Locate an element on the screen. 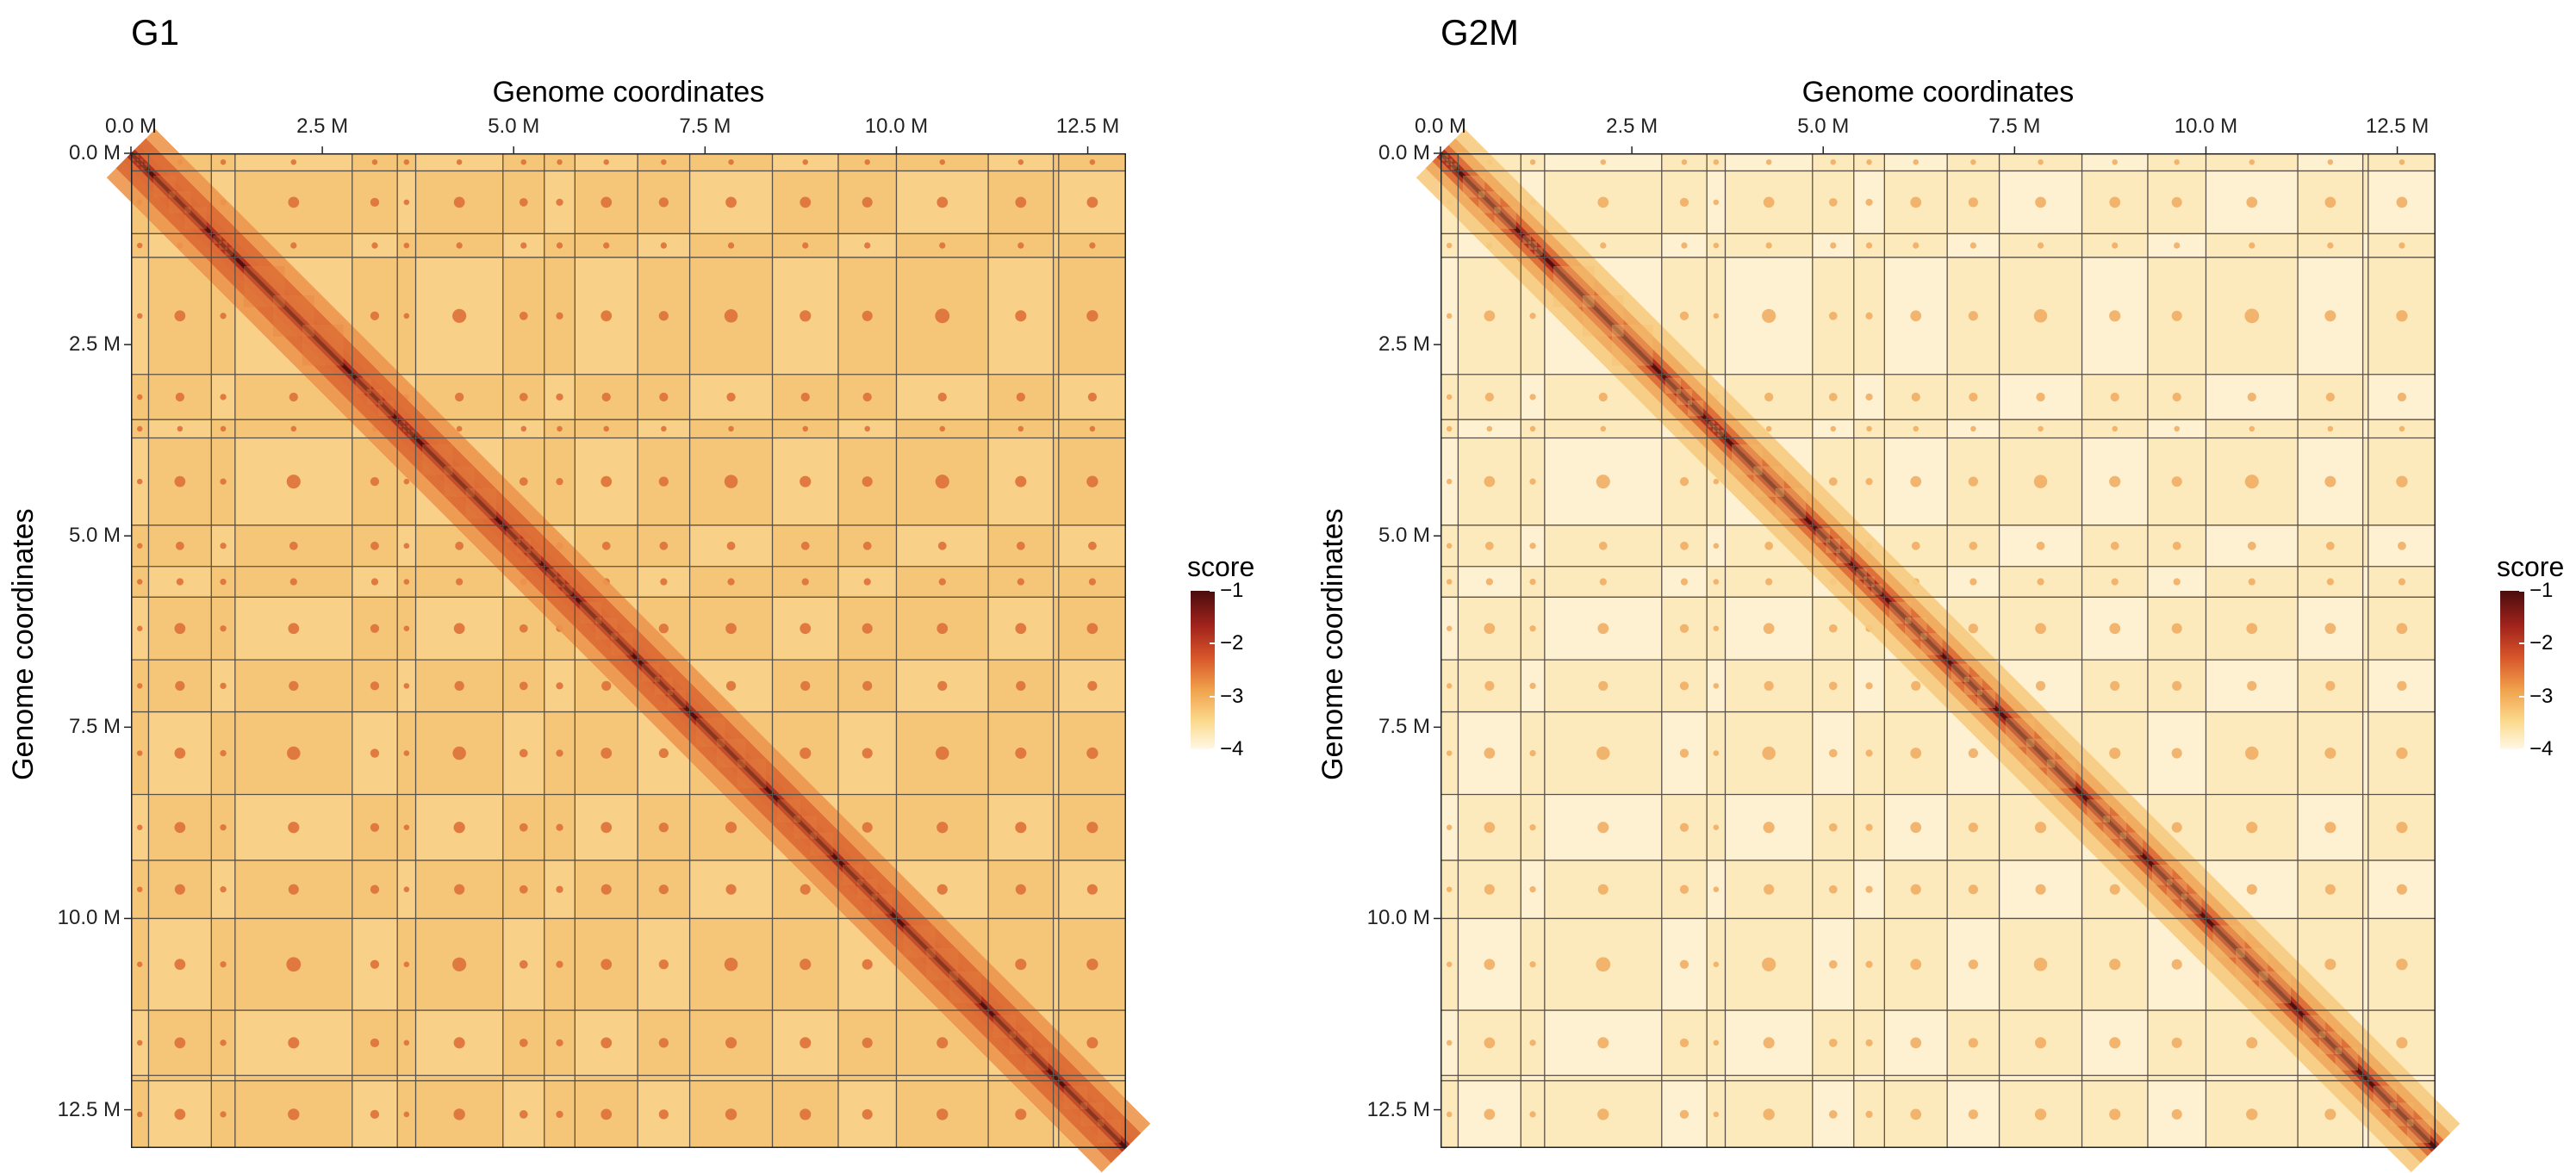  legend-title: score is located at coordinates (1221, 566).